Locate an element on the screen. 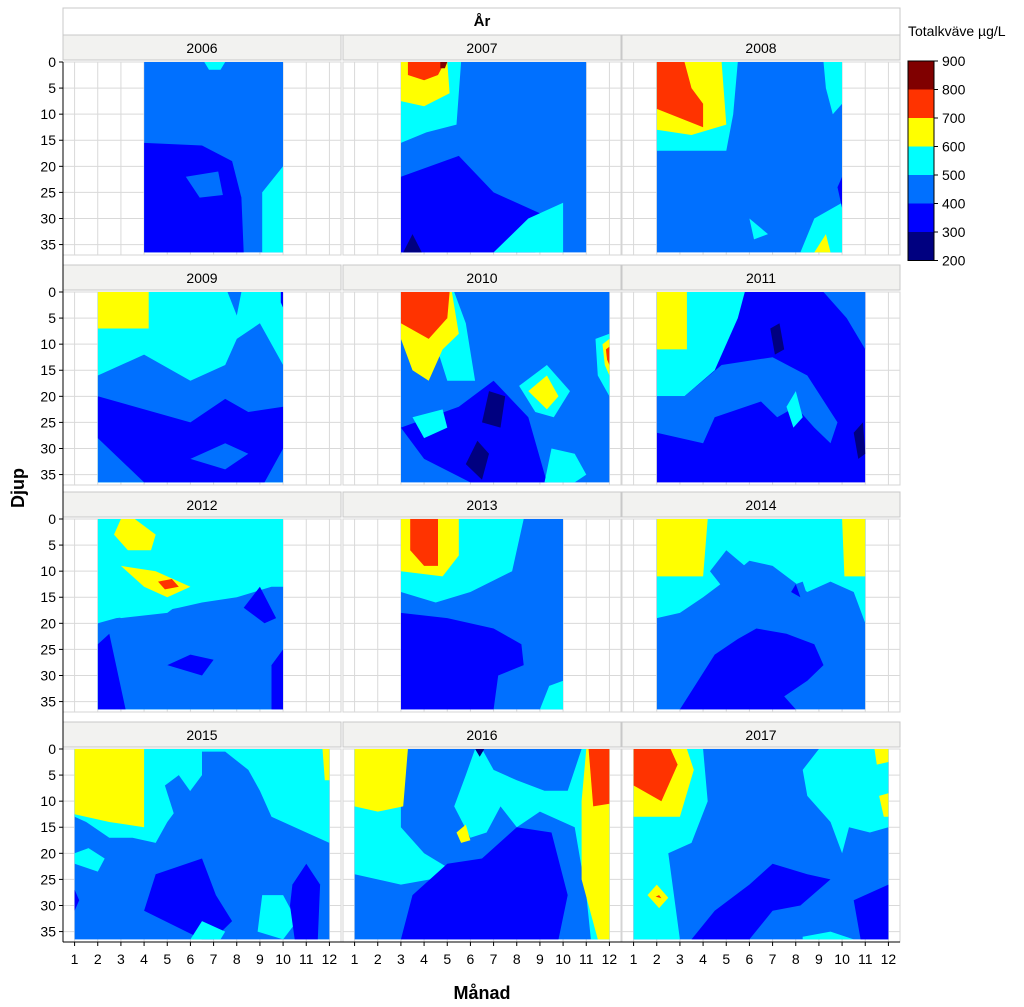 The width and height of the screenshot is (1024, 1007). year-strip-label: 2013 is located at coordinates (481, 505).